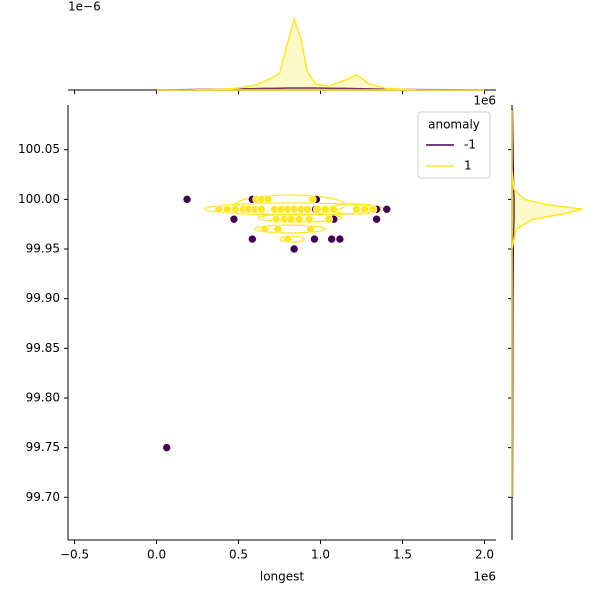 Image resolution: width=600 pixels, height=600 pixels. What do you see at coordinates (238, 555) in the screenshot?
I see `x-tick-label: 0.5` at bounding box center [238, 555].